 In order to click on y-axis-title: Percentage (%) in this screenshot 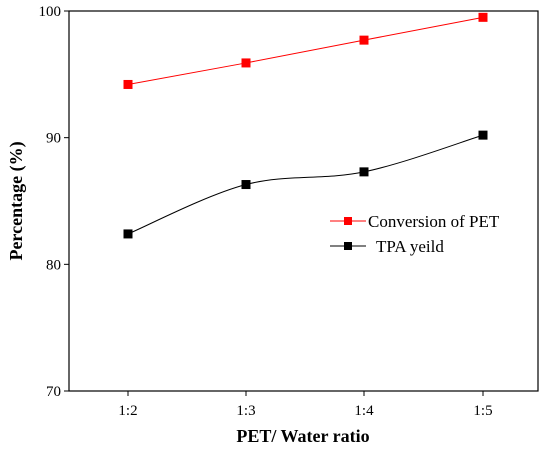, I will do `click(16, 200)`.